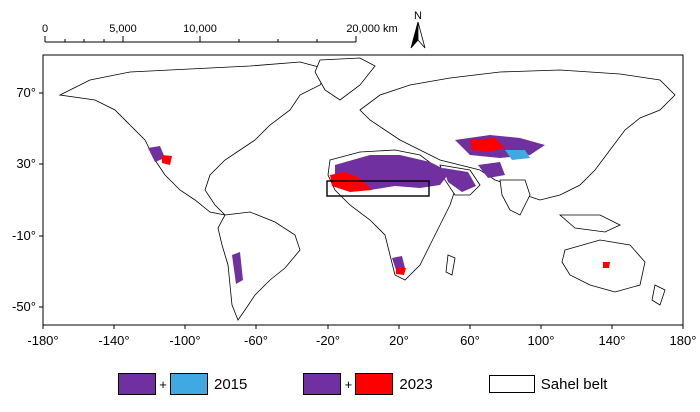 Image resolution: width=700 pixels, height=412 pixels. Describe the element at coordinates (418, 16) in the screenshot. I see `north-label: N` at that location.